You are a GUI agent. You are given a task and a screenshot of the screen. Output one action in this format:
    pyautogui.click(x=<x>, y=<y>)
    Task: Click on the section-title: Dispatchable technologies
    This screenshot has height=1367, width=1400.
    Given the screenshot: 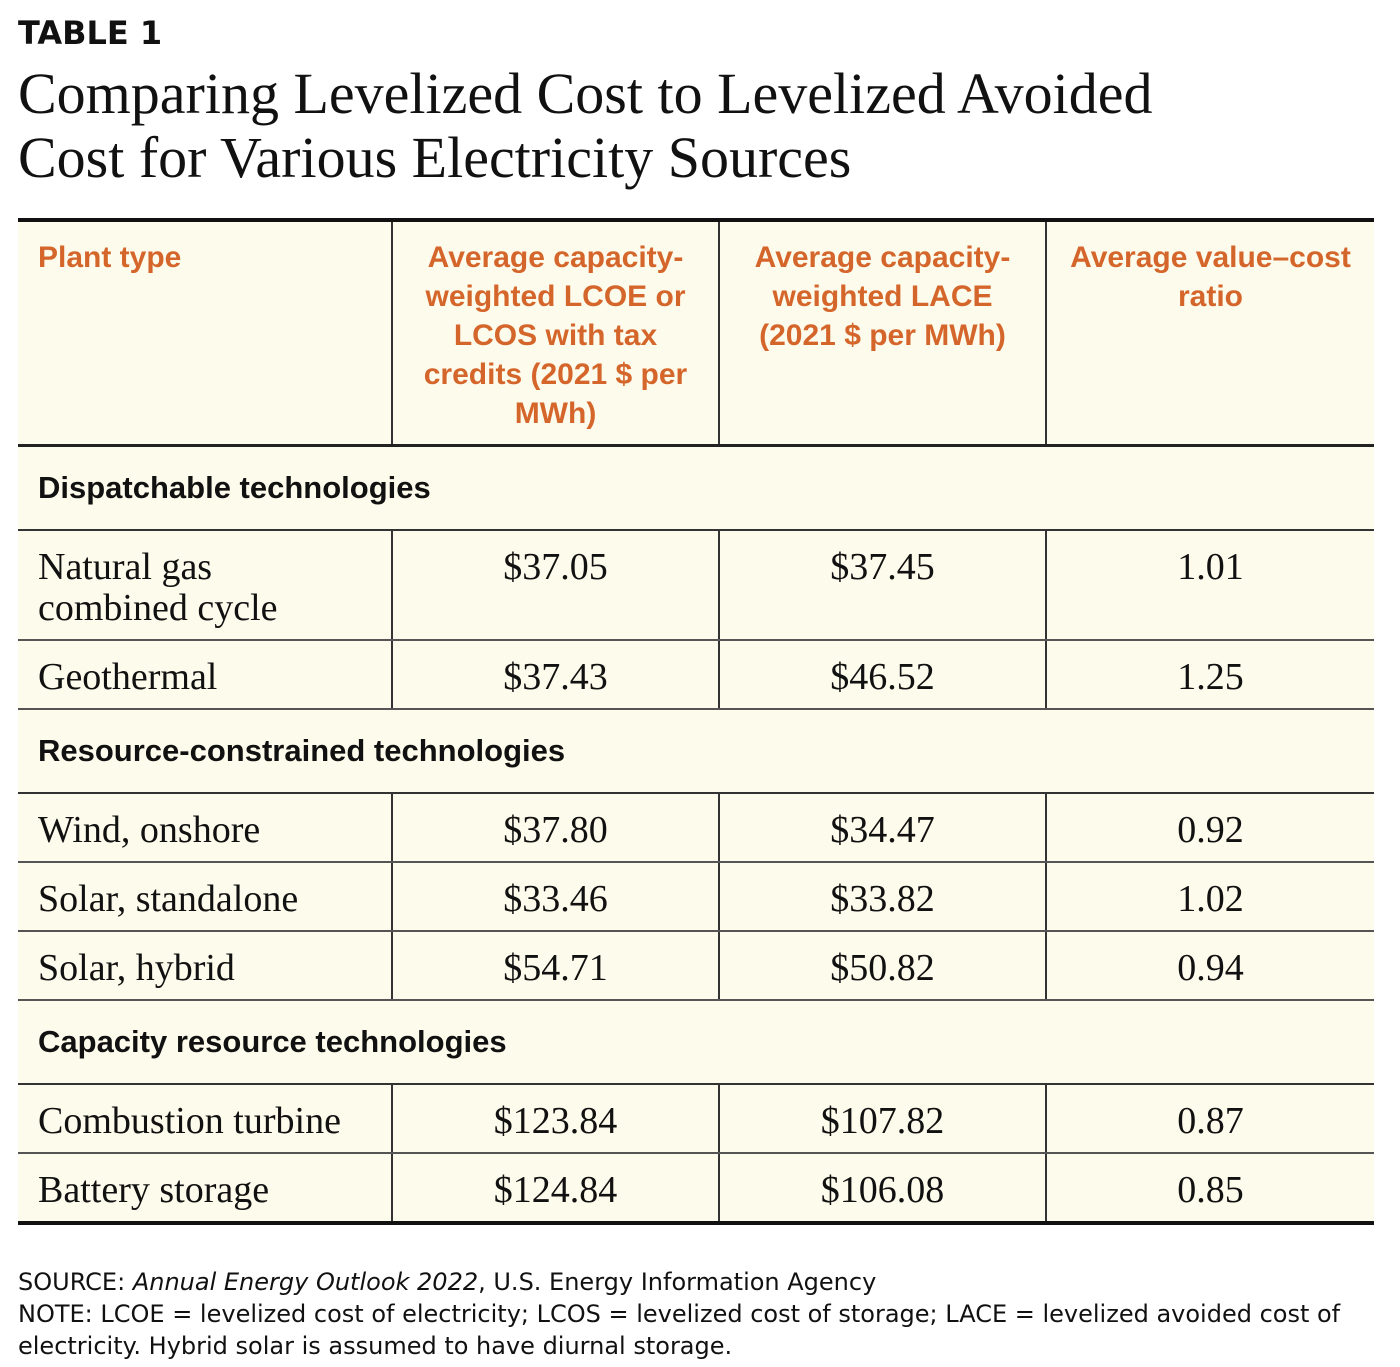 What is the action you would take?
    pyautogui.click(x=696, y=488)
    